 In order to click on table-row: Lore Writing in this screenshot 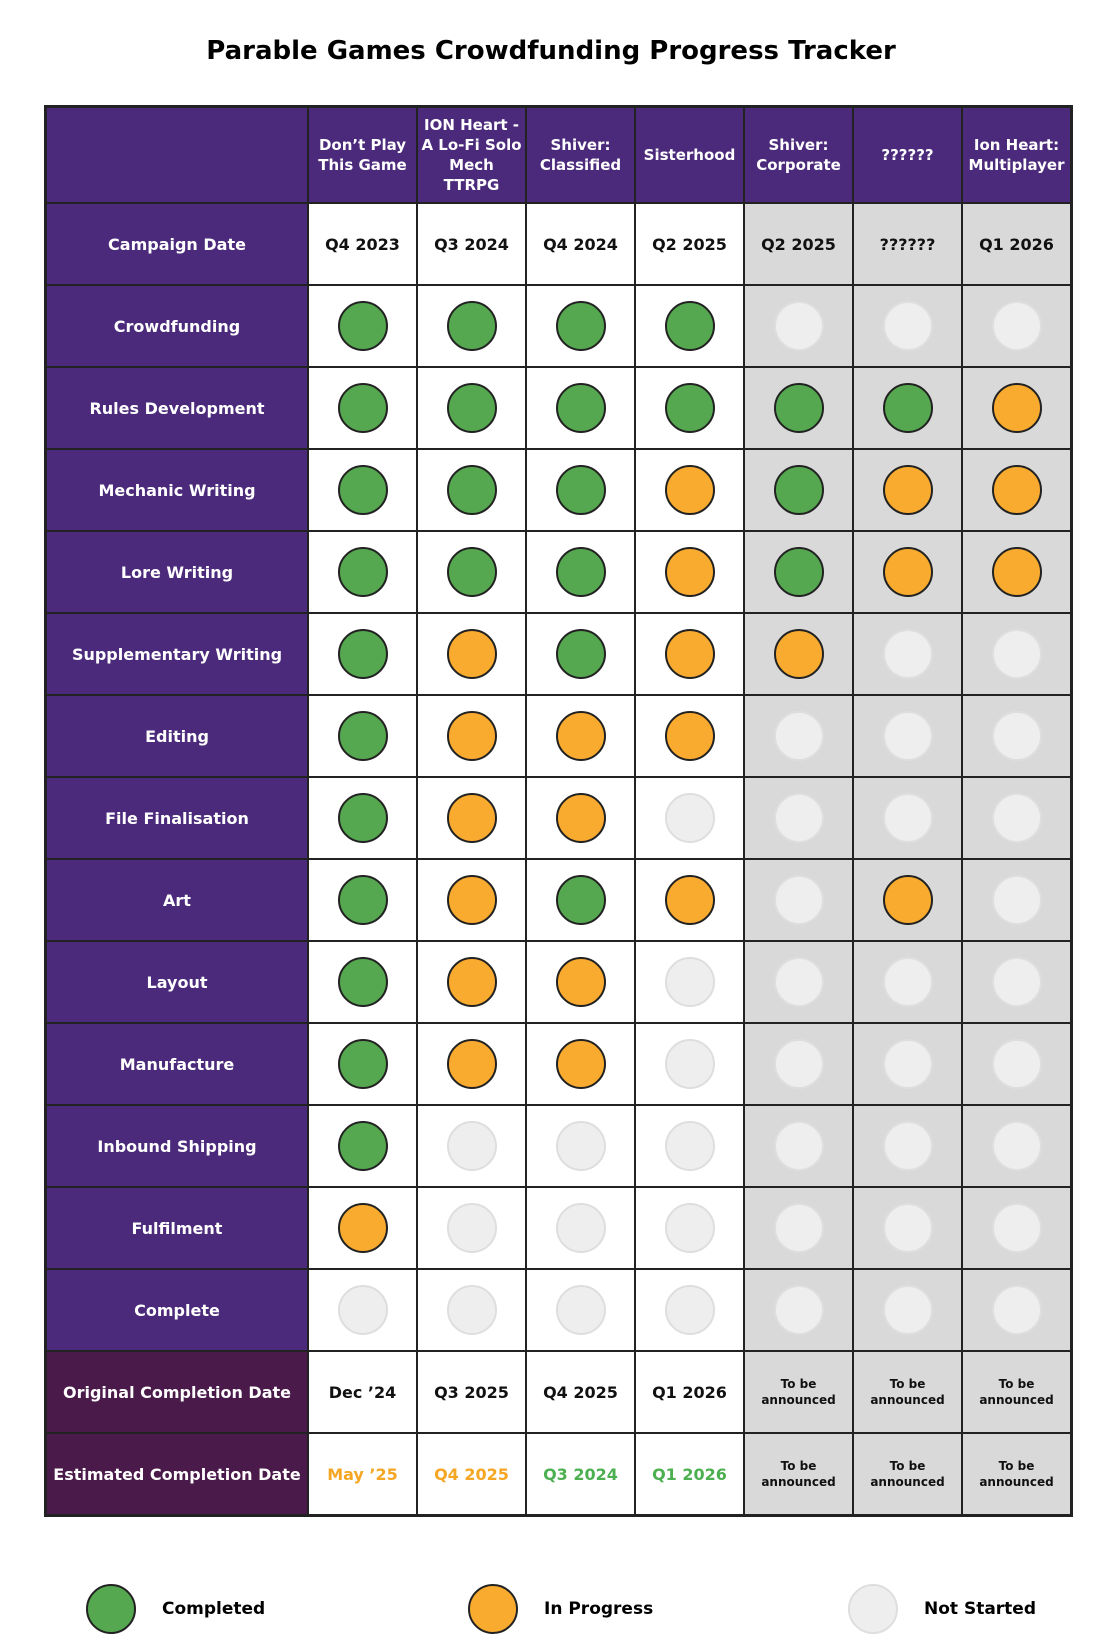, I will do `click(558, 572)`.